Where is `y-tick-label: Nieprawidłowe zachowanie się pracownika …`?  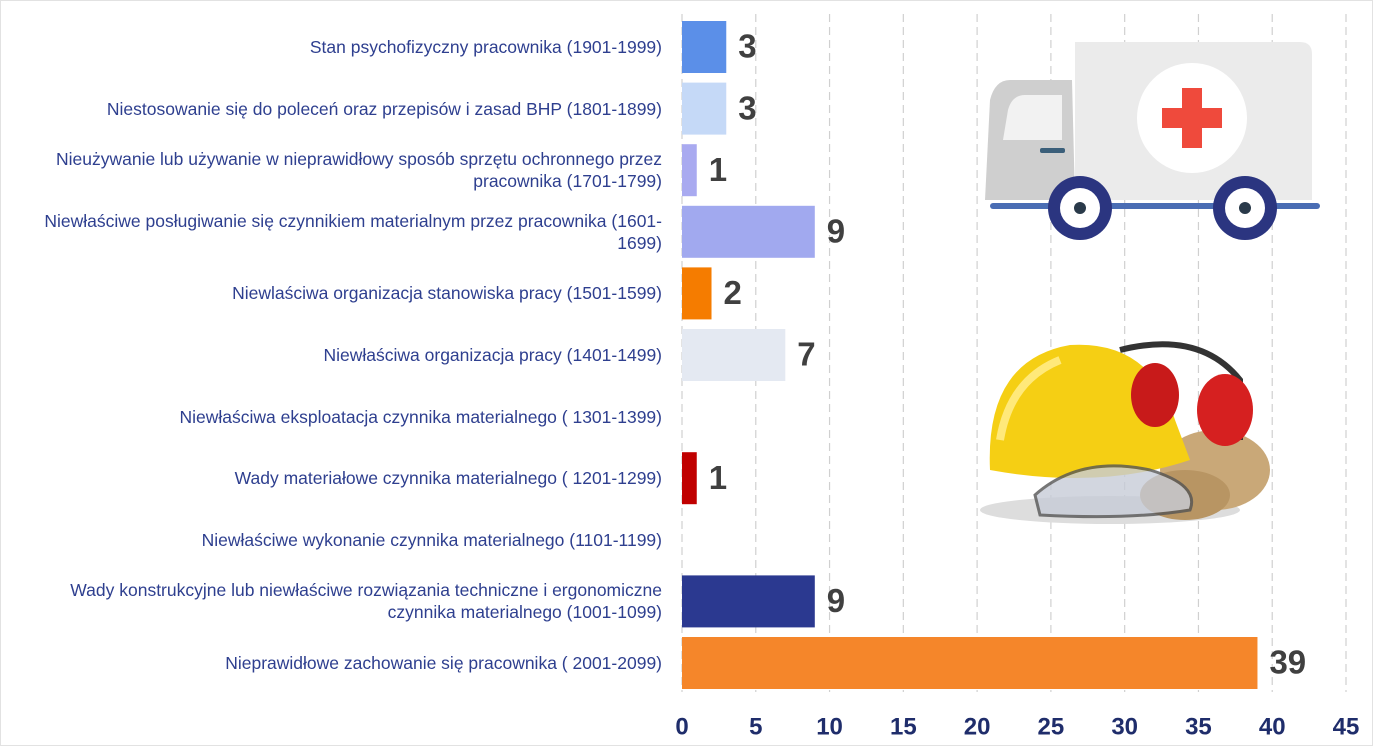
y-tick-label: Nieprawidłowe zachowanie się pracownika … is located at coordinates (443, 663).